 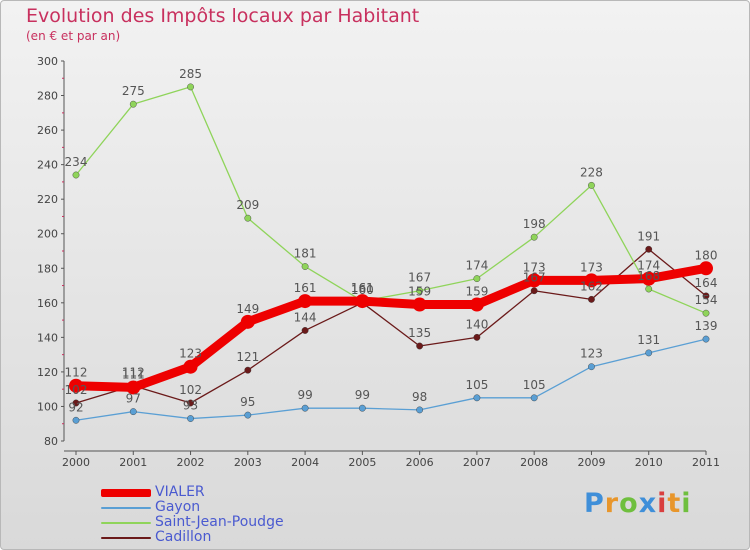 What do you see at coordinates (247, 357) in the screenshot?
I see `data-label: 121` at bounding box center [247, 357].